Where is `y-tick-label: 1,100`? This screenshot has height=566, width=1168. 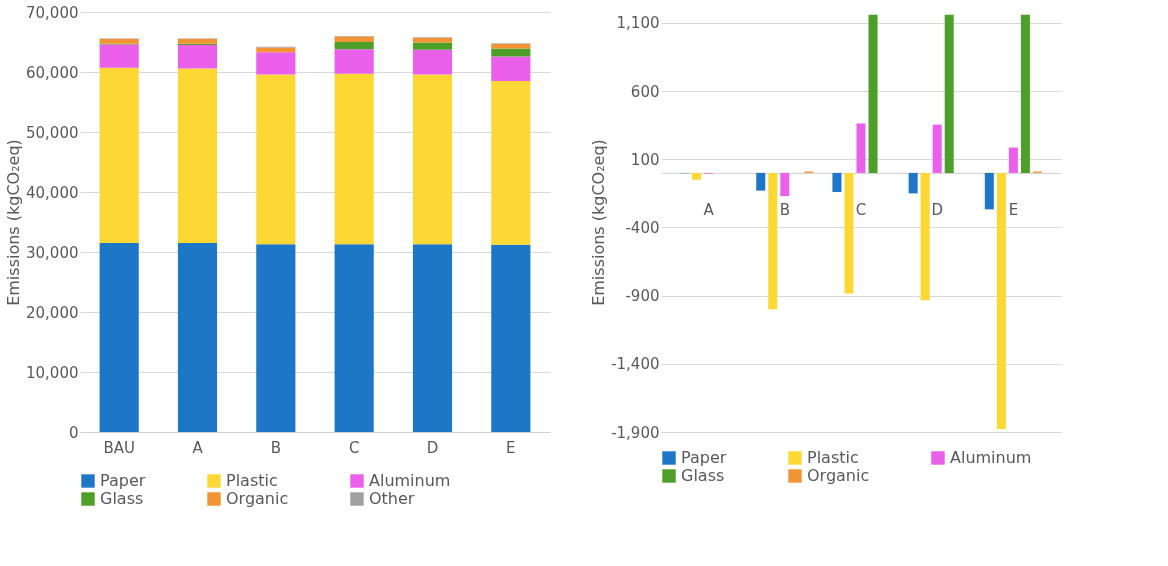 y-tick-label: 1,100 is located at coordinates (638, 23).